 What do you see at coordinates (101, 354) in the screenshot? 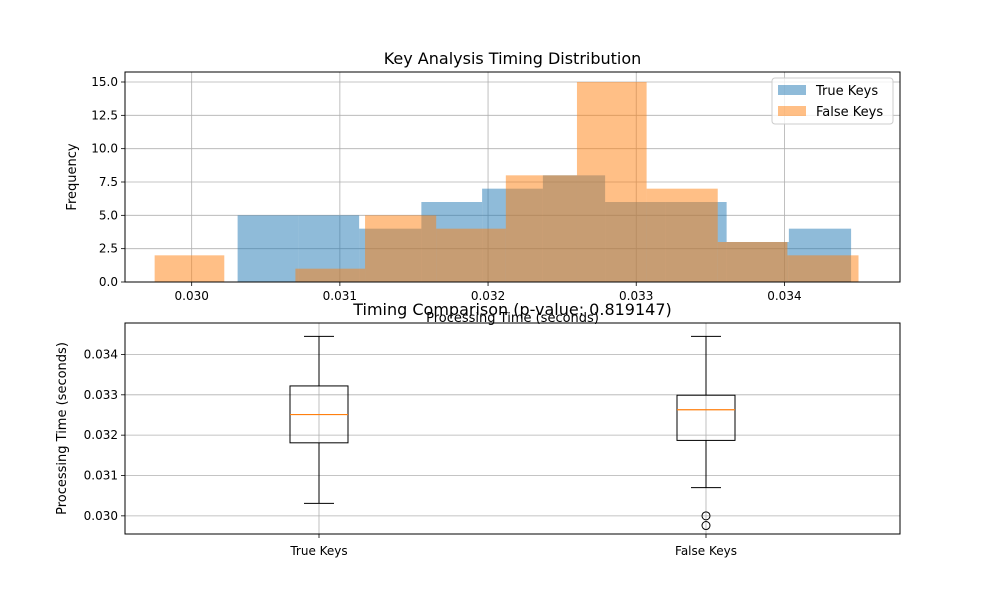
I see `boxplot-y-tick-label: 0.034` at bounding box center [101, 354].